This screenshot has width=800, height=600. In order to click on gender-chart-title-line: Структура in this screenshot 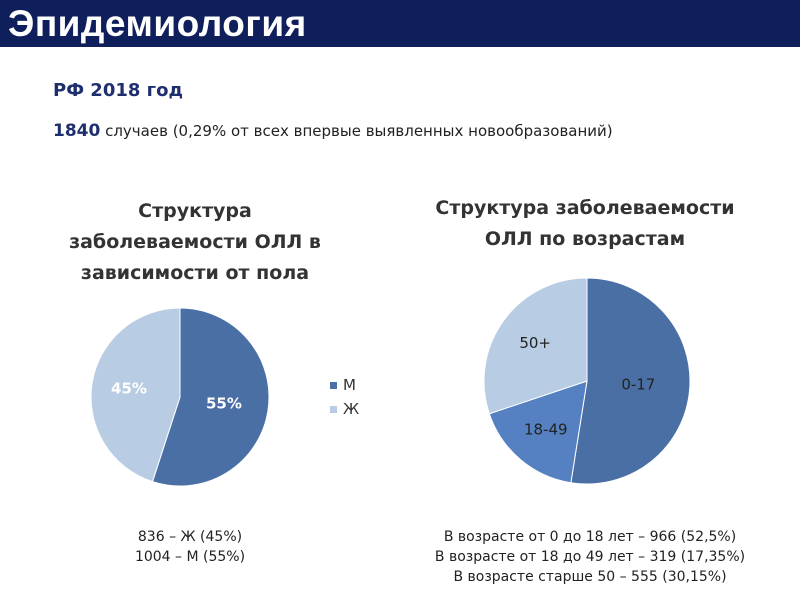, I will do `click(195, 211)`.